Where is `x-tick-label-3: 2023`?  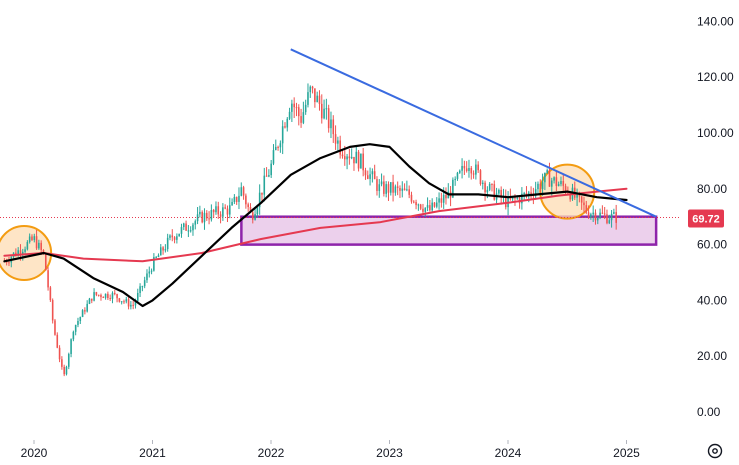
x-tick-label-3: 2023 is located at coordinates (389, 453).